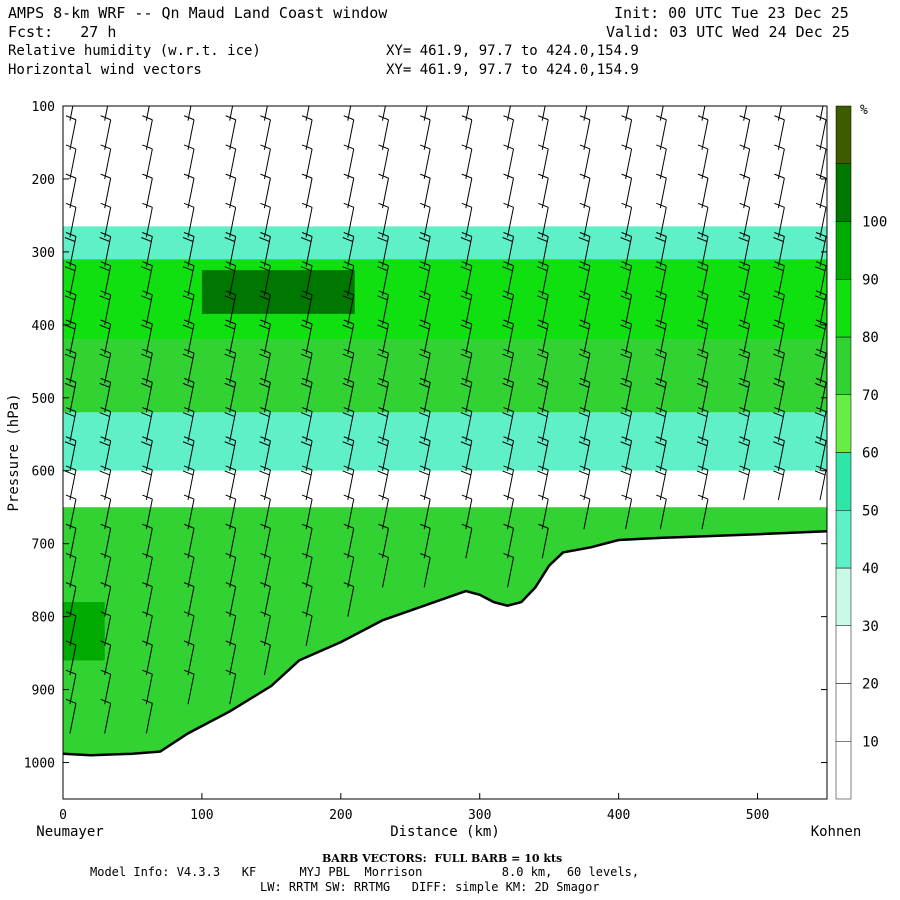 The width and height of the screenshot is (900, 900). What do you see at coordinates (728, 32) in the screenshot?
I see `valid-time: Valid: 03 UTC Wed 24 Dec 25` at bounding box center [728, 32].